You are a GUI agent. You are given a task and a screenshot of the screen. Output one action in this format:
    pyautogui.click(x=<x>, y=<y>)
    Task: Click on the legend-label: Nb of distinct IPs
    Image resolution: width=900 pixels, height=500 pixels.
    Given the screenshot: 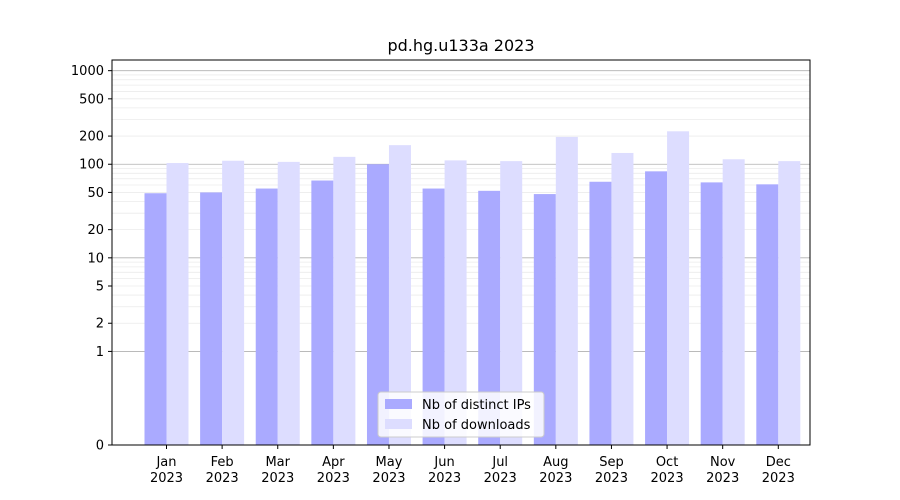 What is the action you would take?
    pyautogui.click(x=476, y=405)
    